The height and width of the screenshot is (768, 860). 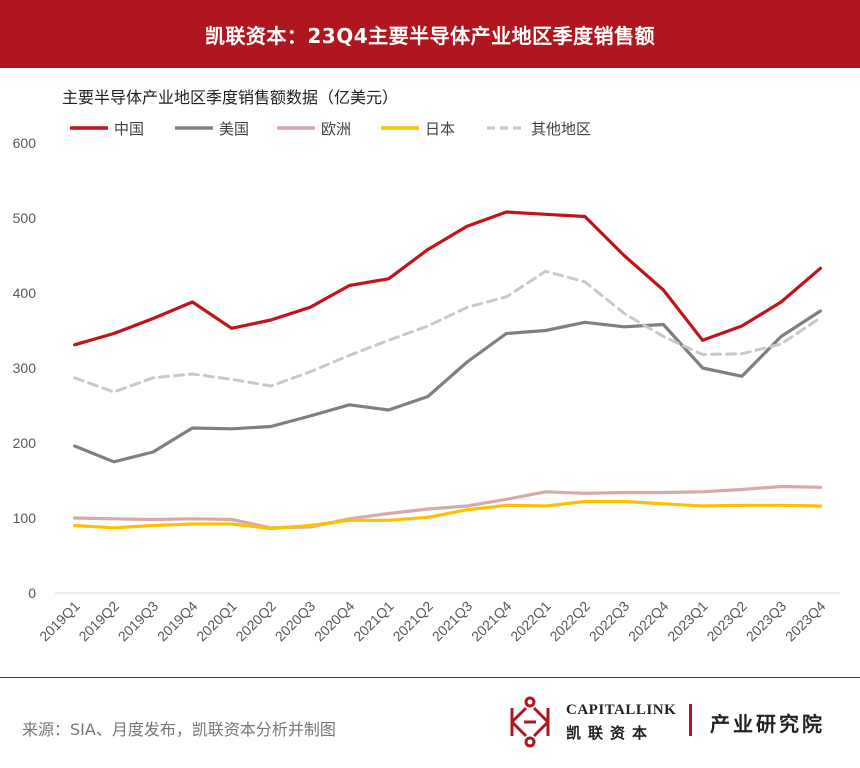 I want to click on institute-name: 产业研究院, so click(x=767, y=724).